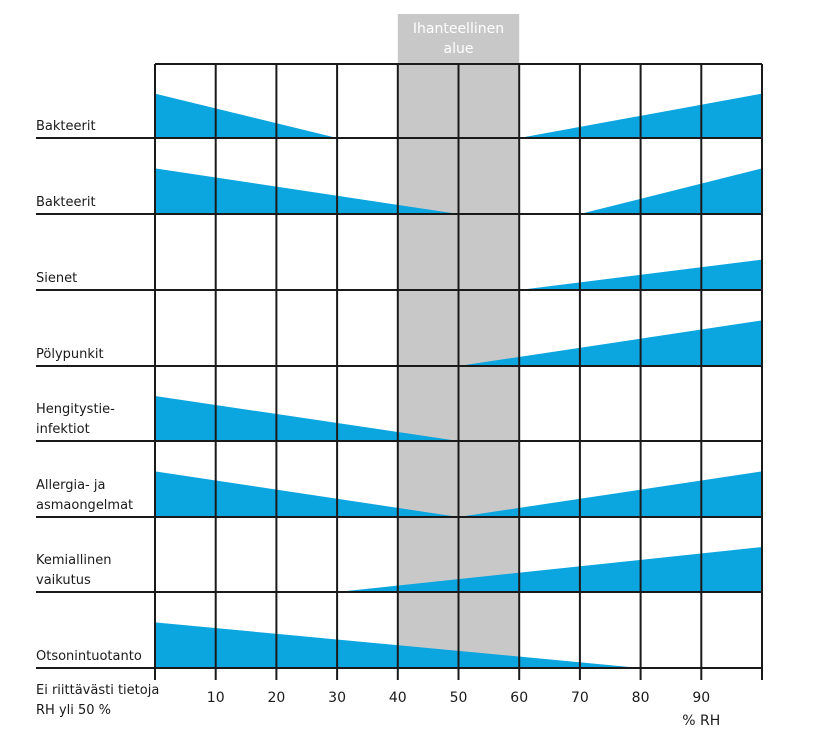 This screenshot has height=747, width=813. Describe the element at coordinates (337, 698) in the screenshot. I see `tick-label: 30` at that location.